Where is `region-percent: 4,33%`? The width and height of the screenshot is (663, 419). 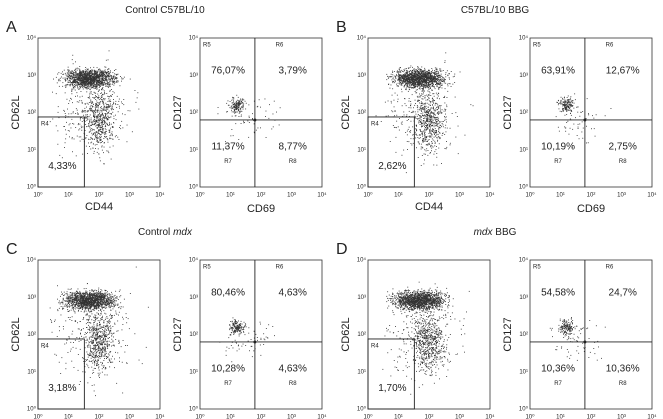 region-percent: 4,33% is located at coordinates (62, 166).